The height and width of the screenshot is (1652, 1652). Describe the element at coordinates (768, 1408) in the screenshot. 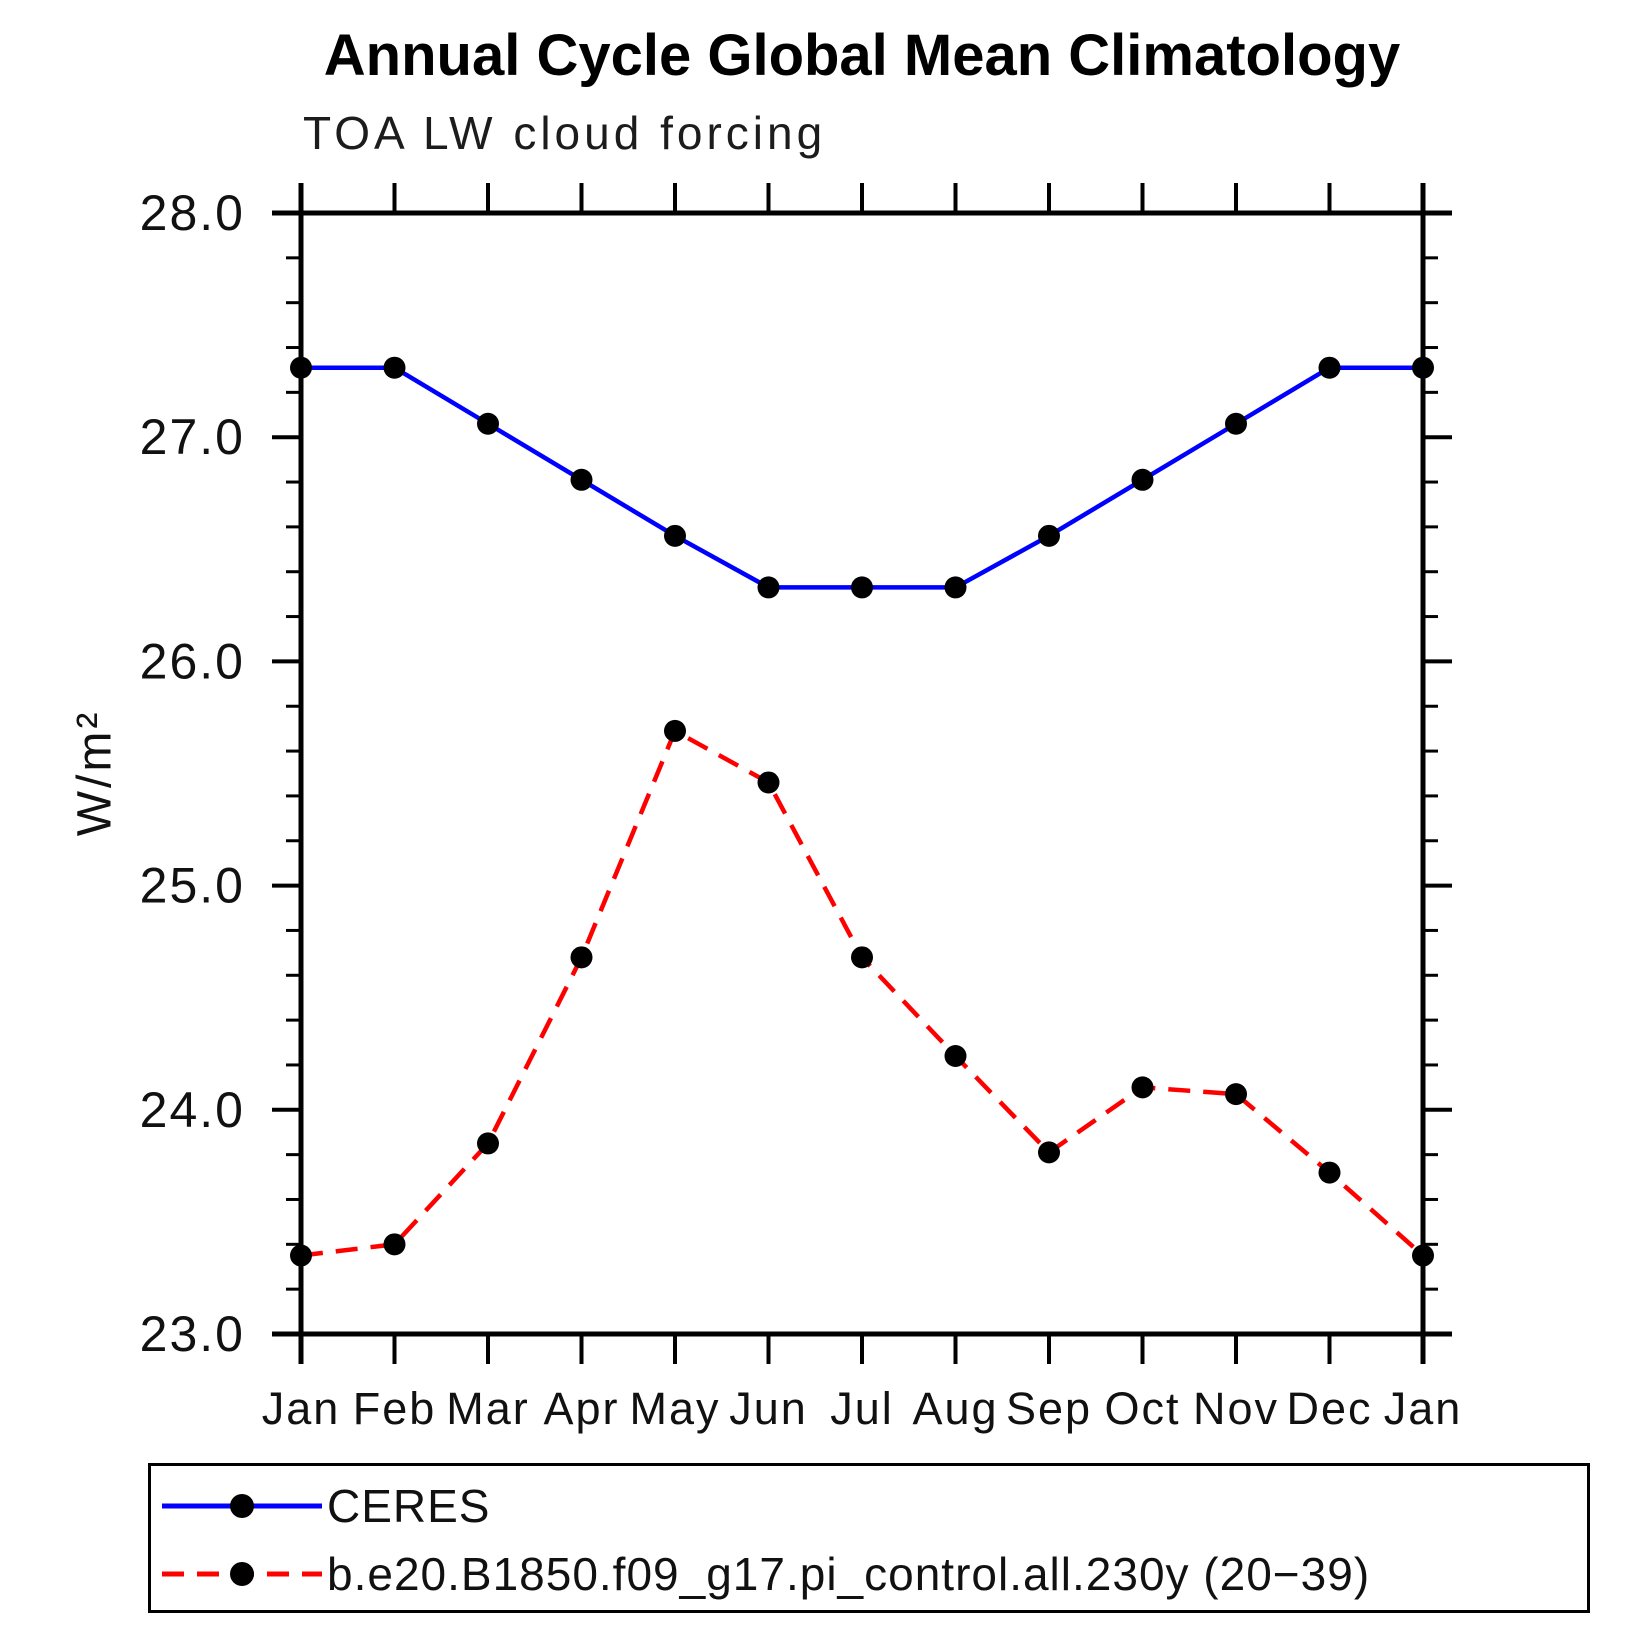

I see `x-tick-label: Jun` at that location.